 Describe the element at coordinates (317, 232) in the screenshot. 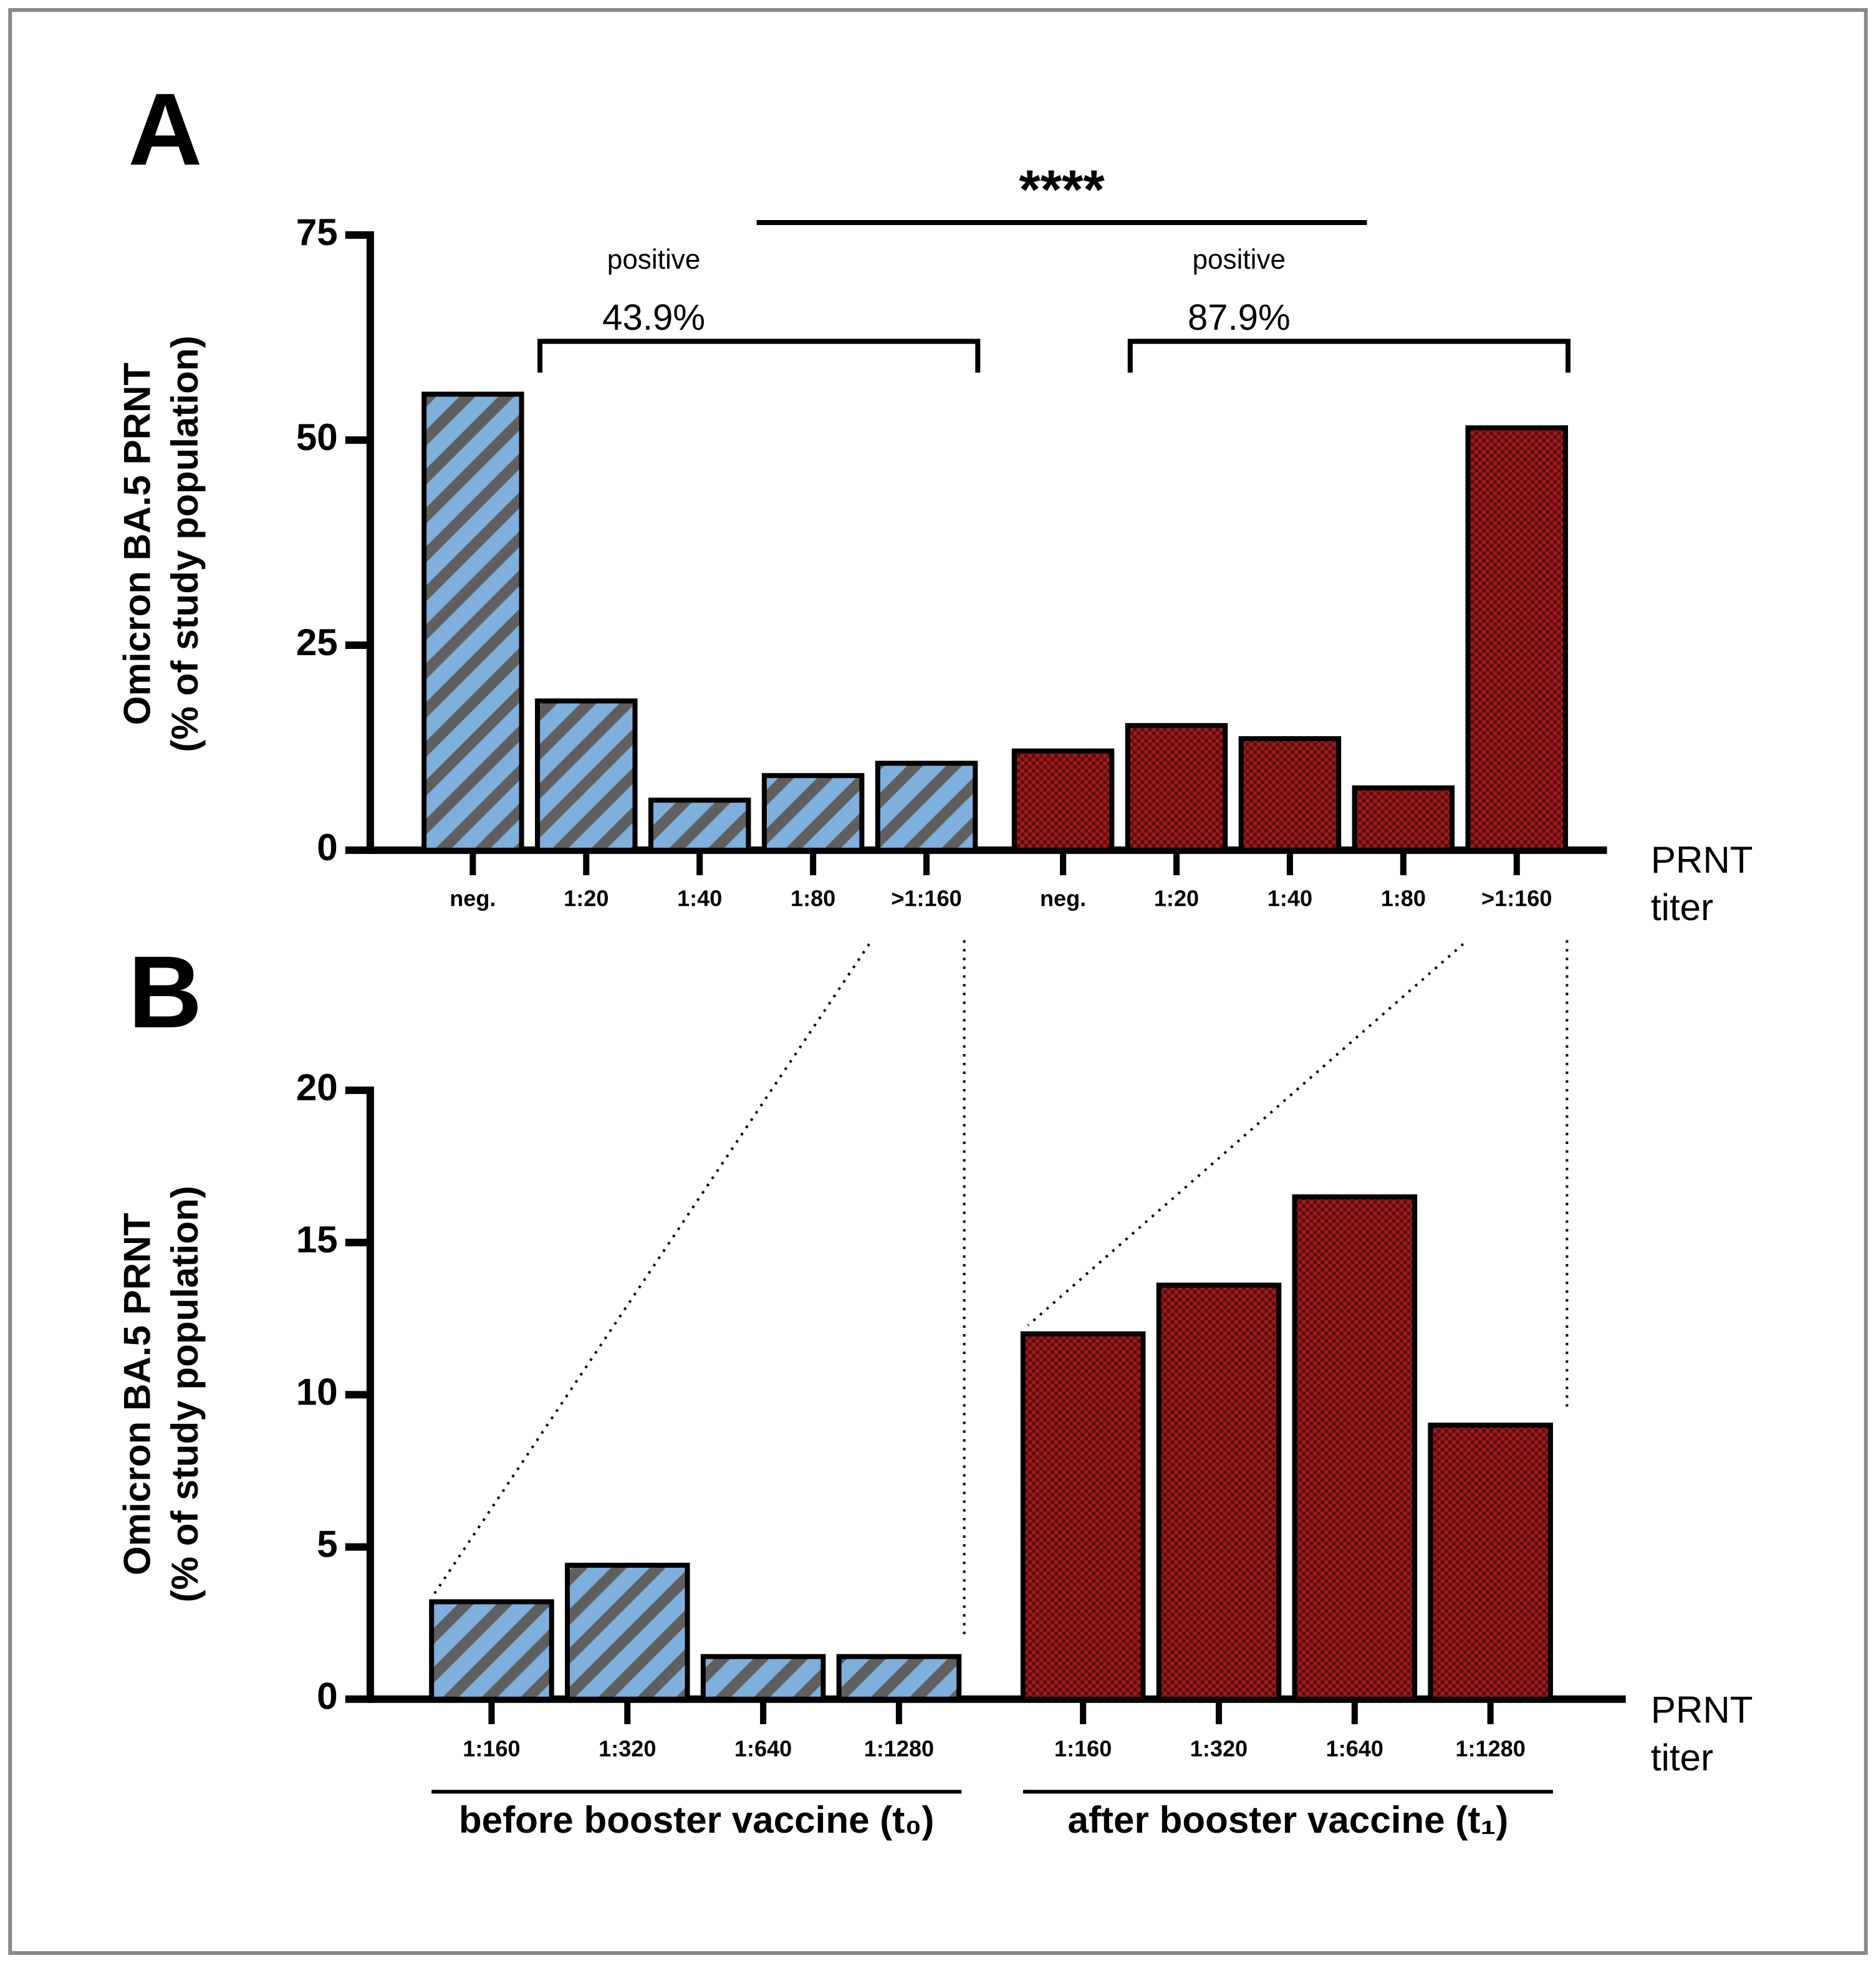

I see `y-tick-label: 75` at that location.